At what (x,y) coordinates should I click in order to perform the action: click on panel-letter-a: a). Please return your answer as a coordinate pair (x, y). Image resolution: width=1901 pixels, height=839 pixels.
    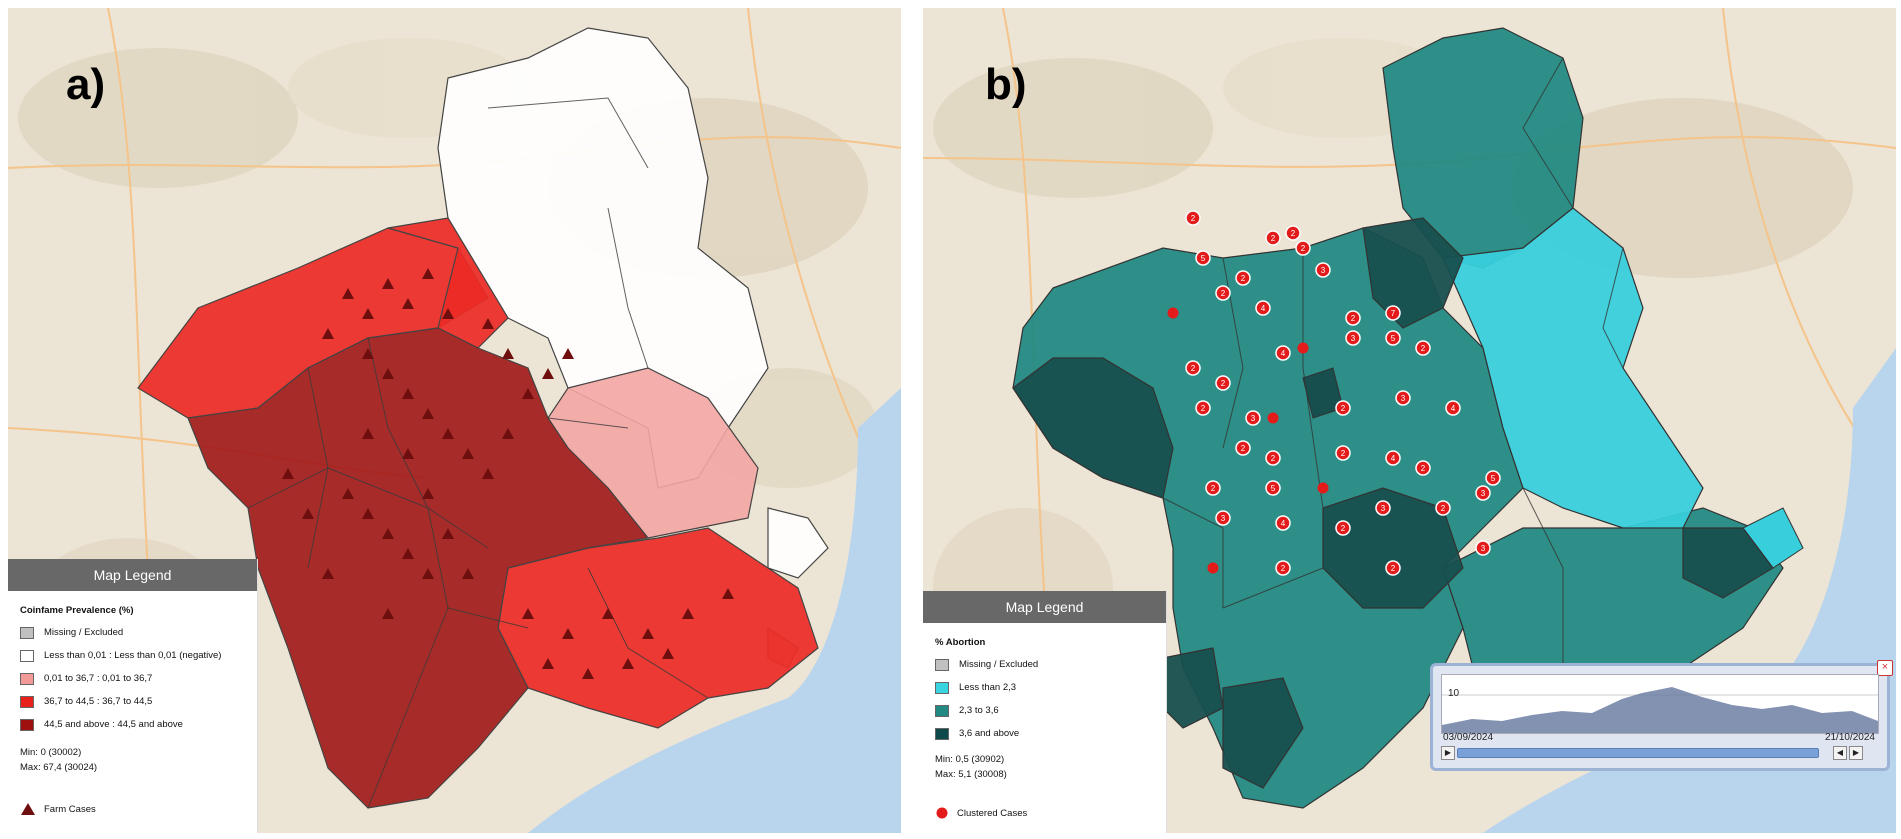
    Looking at the image, I should click on (86, 84).